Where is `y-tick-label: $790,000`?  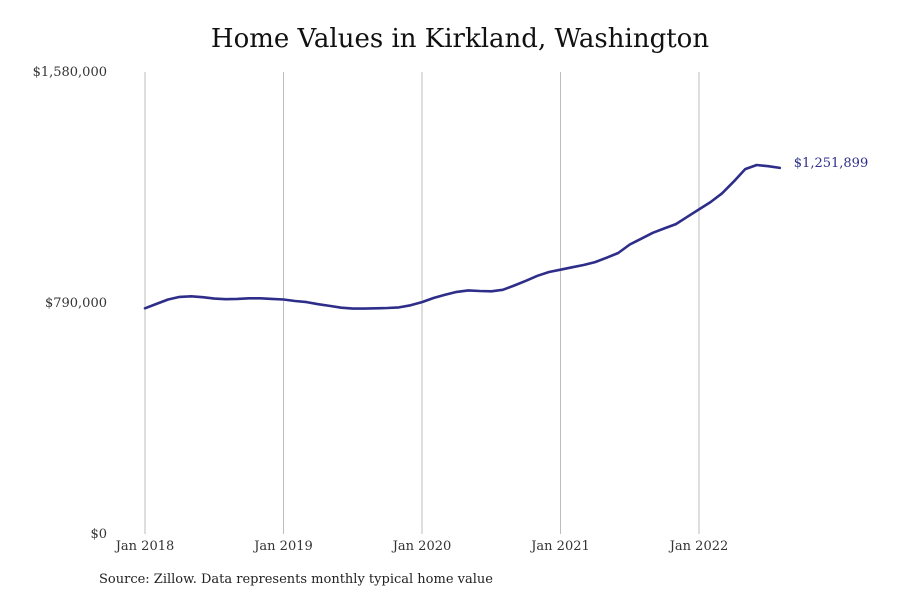 y-tick-label: $790,000 is located at coordinates (76, 303).